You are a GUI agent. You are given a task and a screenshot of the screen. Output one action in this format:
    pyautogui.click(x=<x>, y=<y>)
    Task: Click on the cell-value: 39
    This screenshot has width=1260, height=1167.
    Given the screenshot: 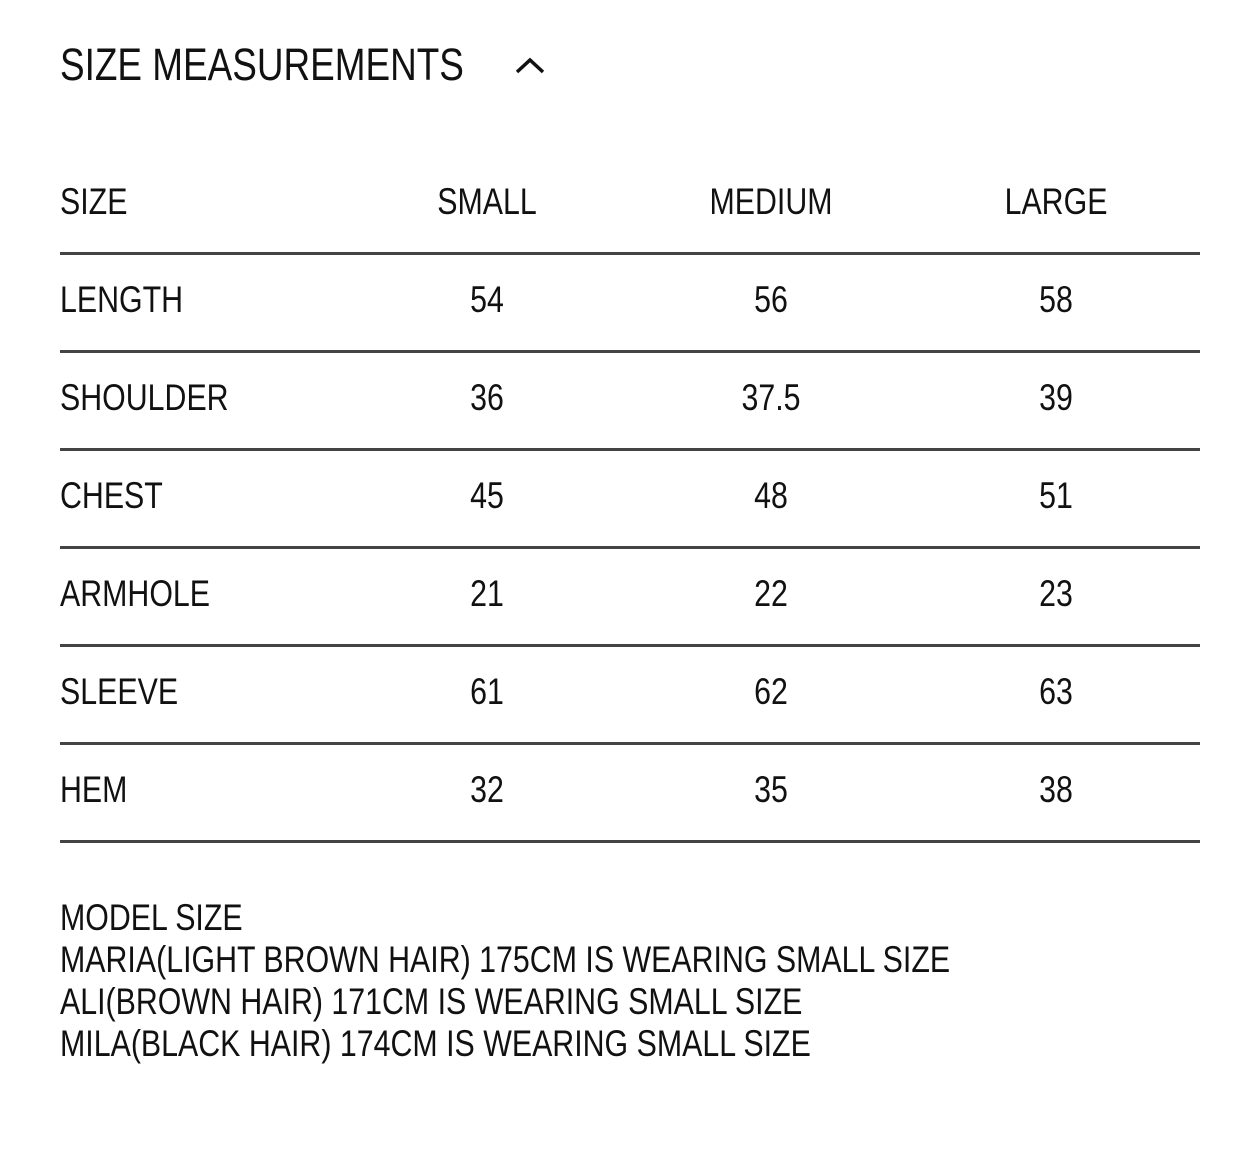 What is the action you would take?
    pyautogui.click(x=1056, y=397)
    